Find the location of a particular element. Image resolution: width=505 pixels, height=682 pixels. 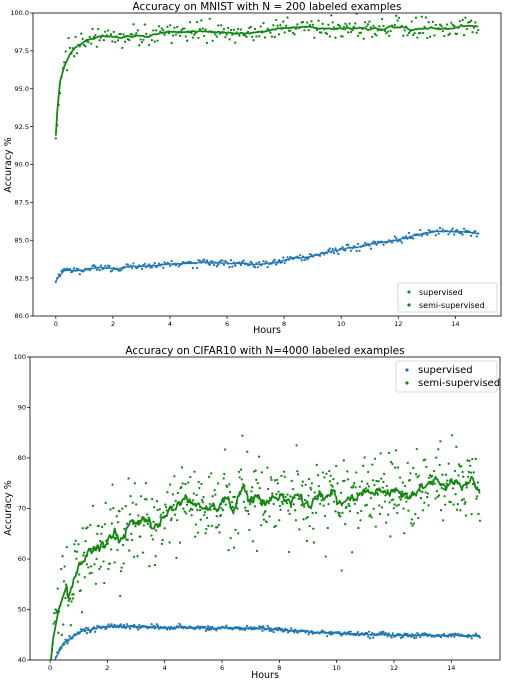

cifar10-x-tick-label: 2 is located at coordinates (107, 668).